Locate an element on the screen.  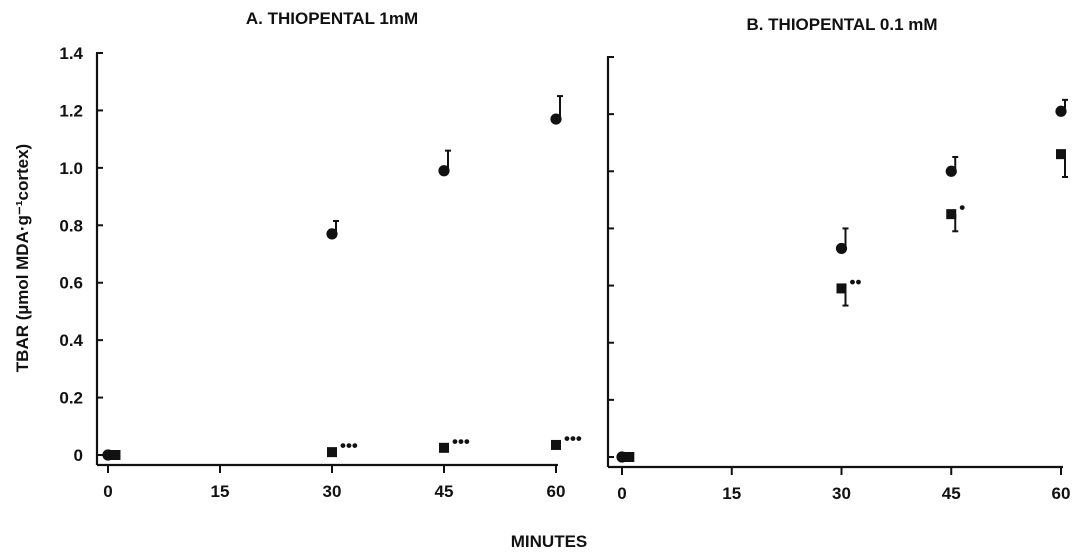
chart-b-x-tick-label: 15 is located at coordinates (731, 493).